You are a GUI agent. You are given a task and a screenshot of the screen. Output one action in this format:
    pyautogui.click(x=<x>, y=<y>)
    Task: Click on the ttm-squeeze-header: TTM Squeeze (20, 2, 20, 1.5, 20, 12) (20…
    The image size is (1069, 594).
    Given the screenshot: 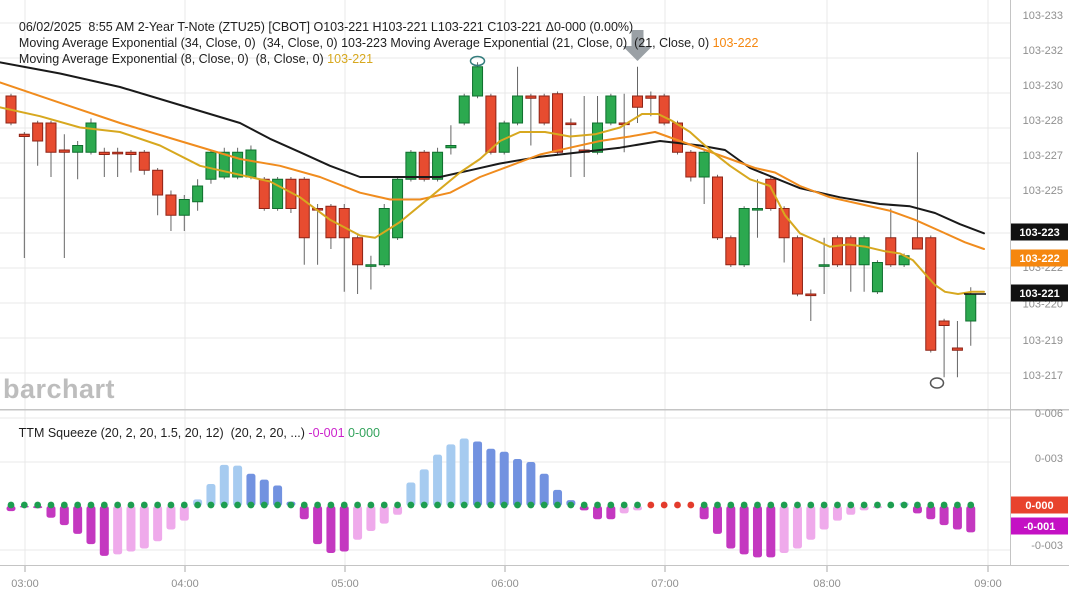 What is the action you would take?
    pyautogui.click(x=192, y=433)
    